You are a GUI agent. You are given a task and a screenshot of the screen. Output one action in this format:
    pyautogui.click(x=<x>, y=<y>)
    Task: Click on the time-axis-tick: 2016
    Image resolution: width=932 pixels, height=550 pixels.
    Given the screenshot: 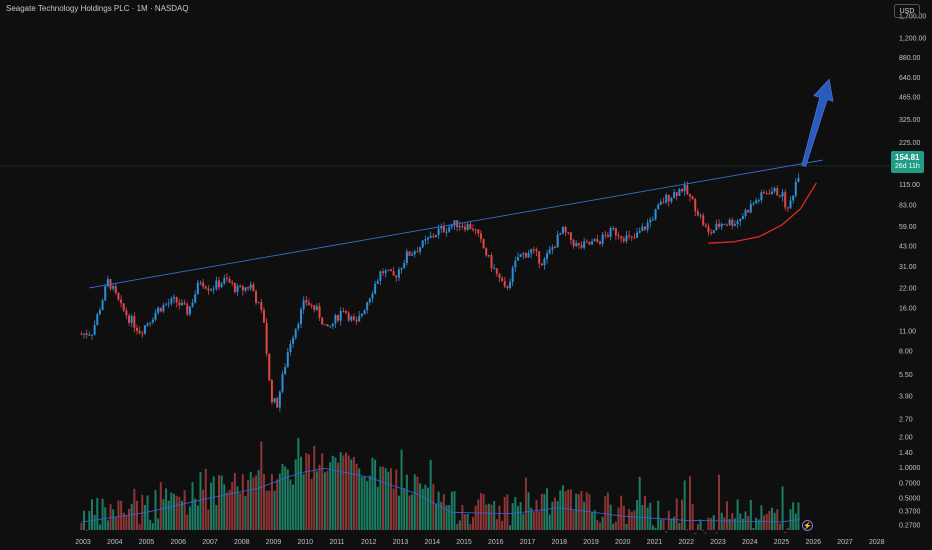 What is the action you would take?
    pyautogui.click(x=496, y=542)
    